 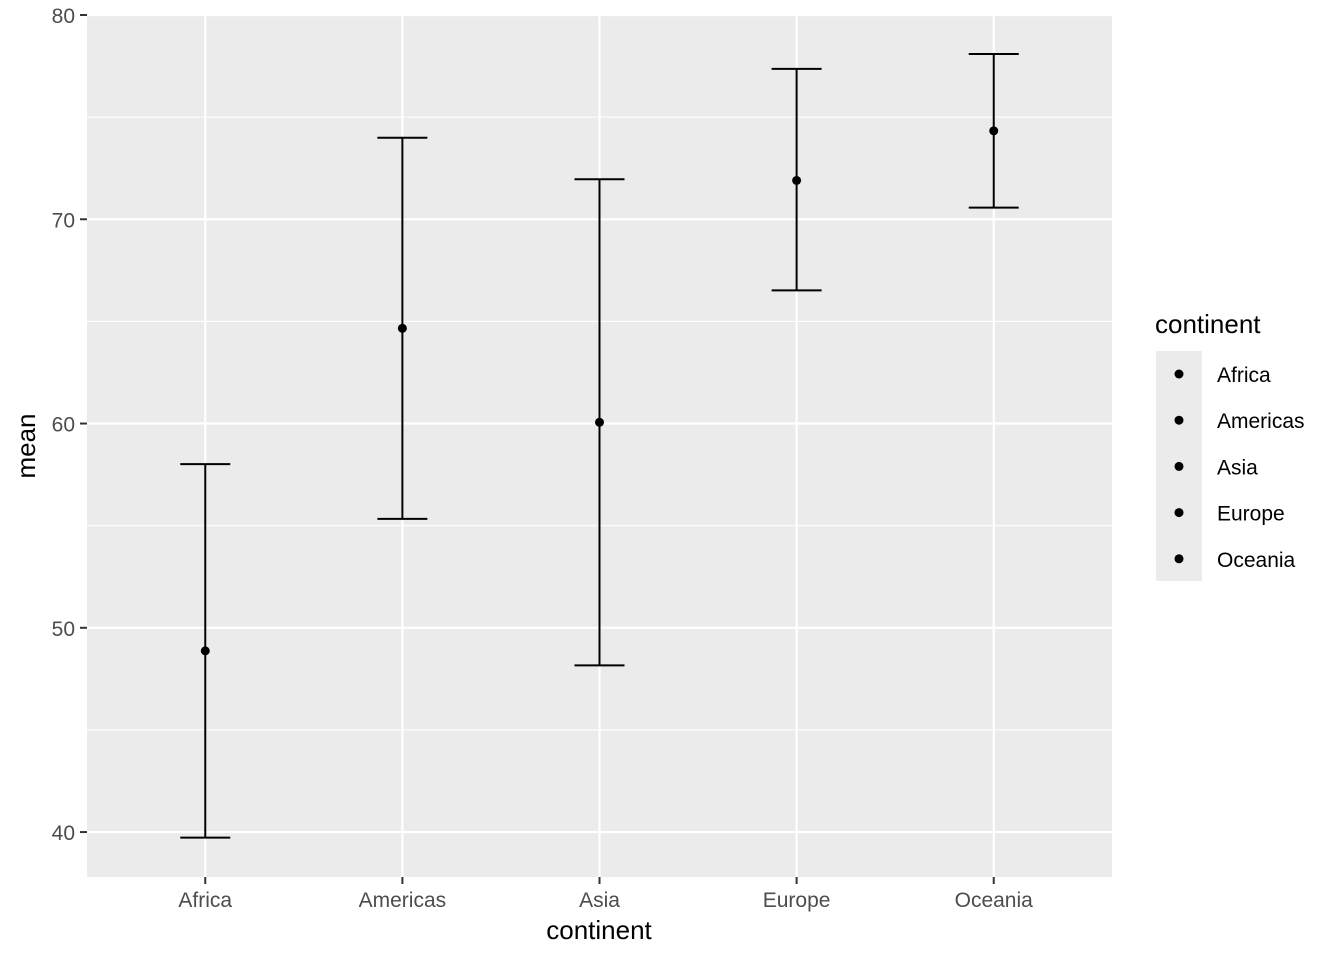 What do you see at coordinates (1216, 467) in the screenshot?
I see `legend-item: Asia` at bounding box center [1216, 467].